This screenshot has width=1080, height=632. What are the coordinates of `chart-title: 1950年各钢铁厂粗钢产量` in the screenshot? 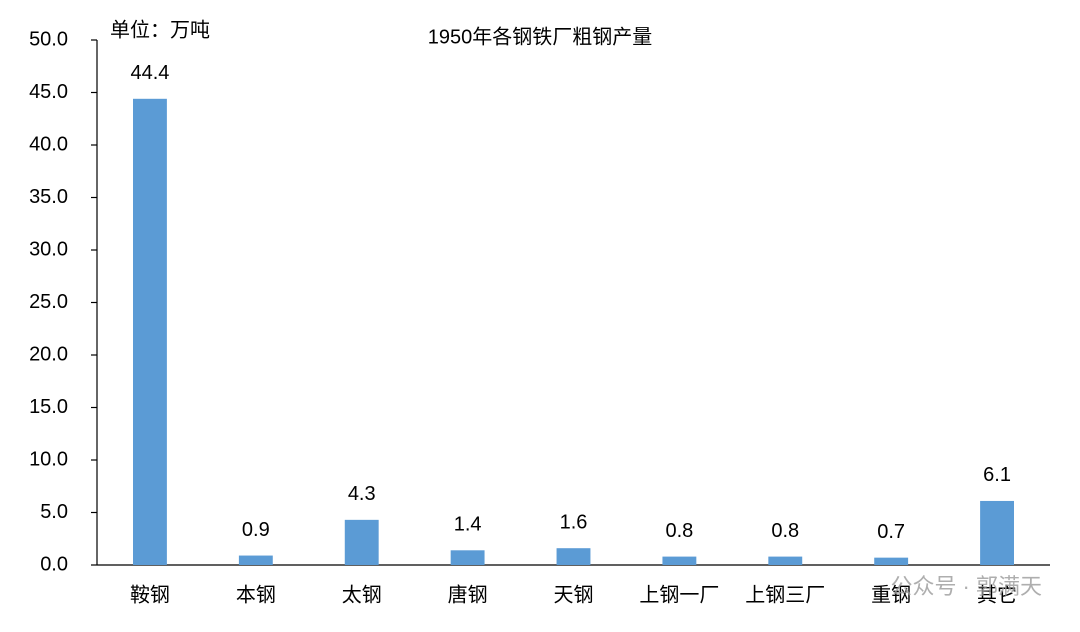 It's located at (540, 36).